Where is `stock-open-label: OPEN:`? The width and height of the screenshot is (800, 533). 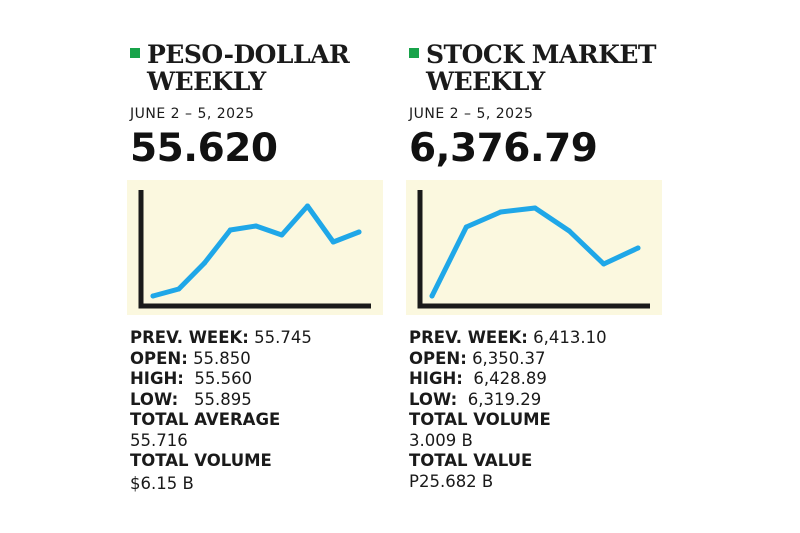 stock-open-label: OPEN: is located at coordinates (438, 358).